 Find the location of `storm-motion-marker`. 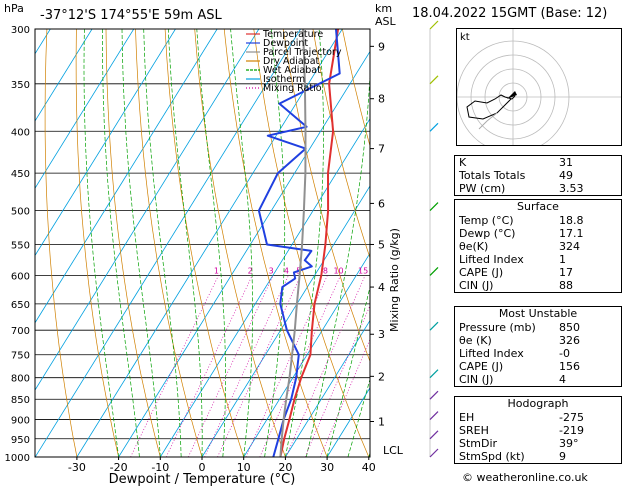

storm-motion-marker is located at coordinates (512, 95).